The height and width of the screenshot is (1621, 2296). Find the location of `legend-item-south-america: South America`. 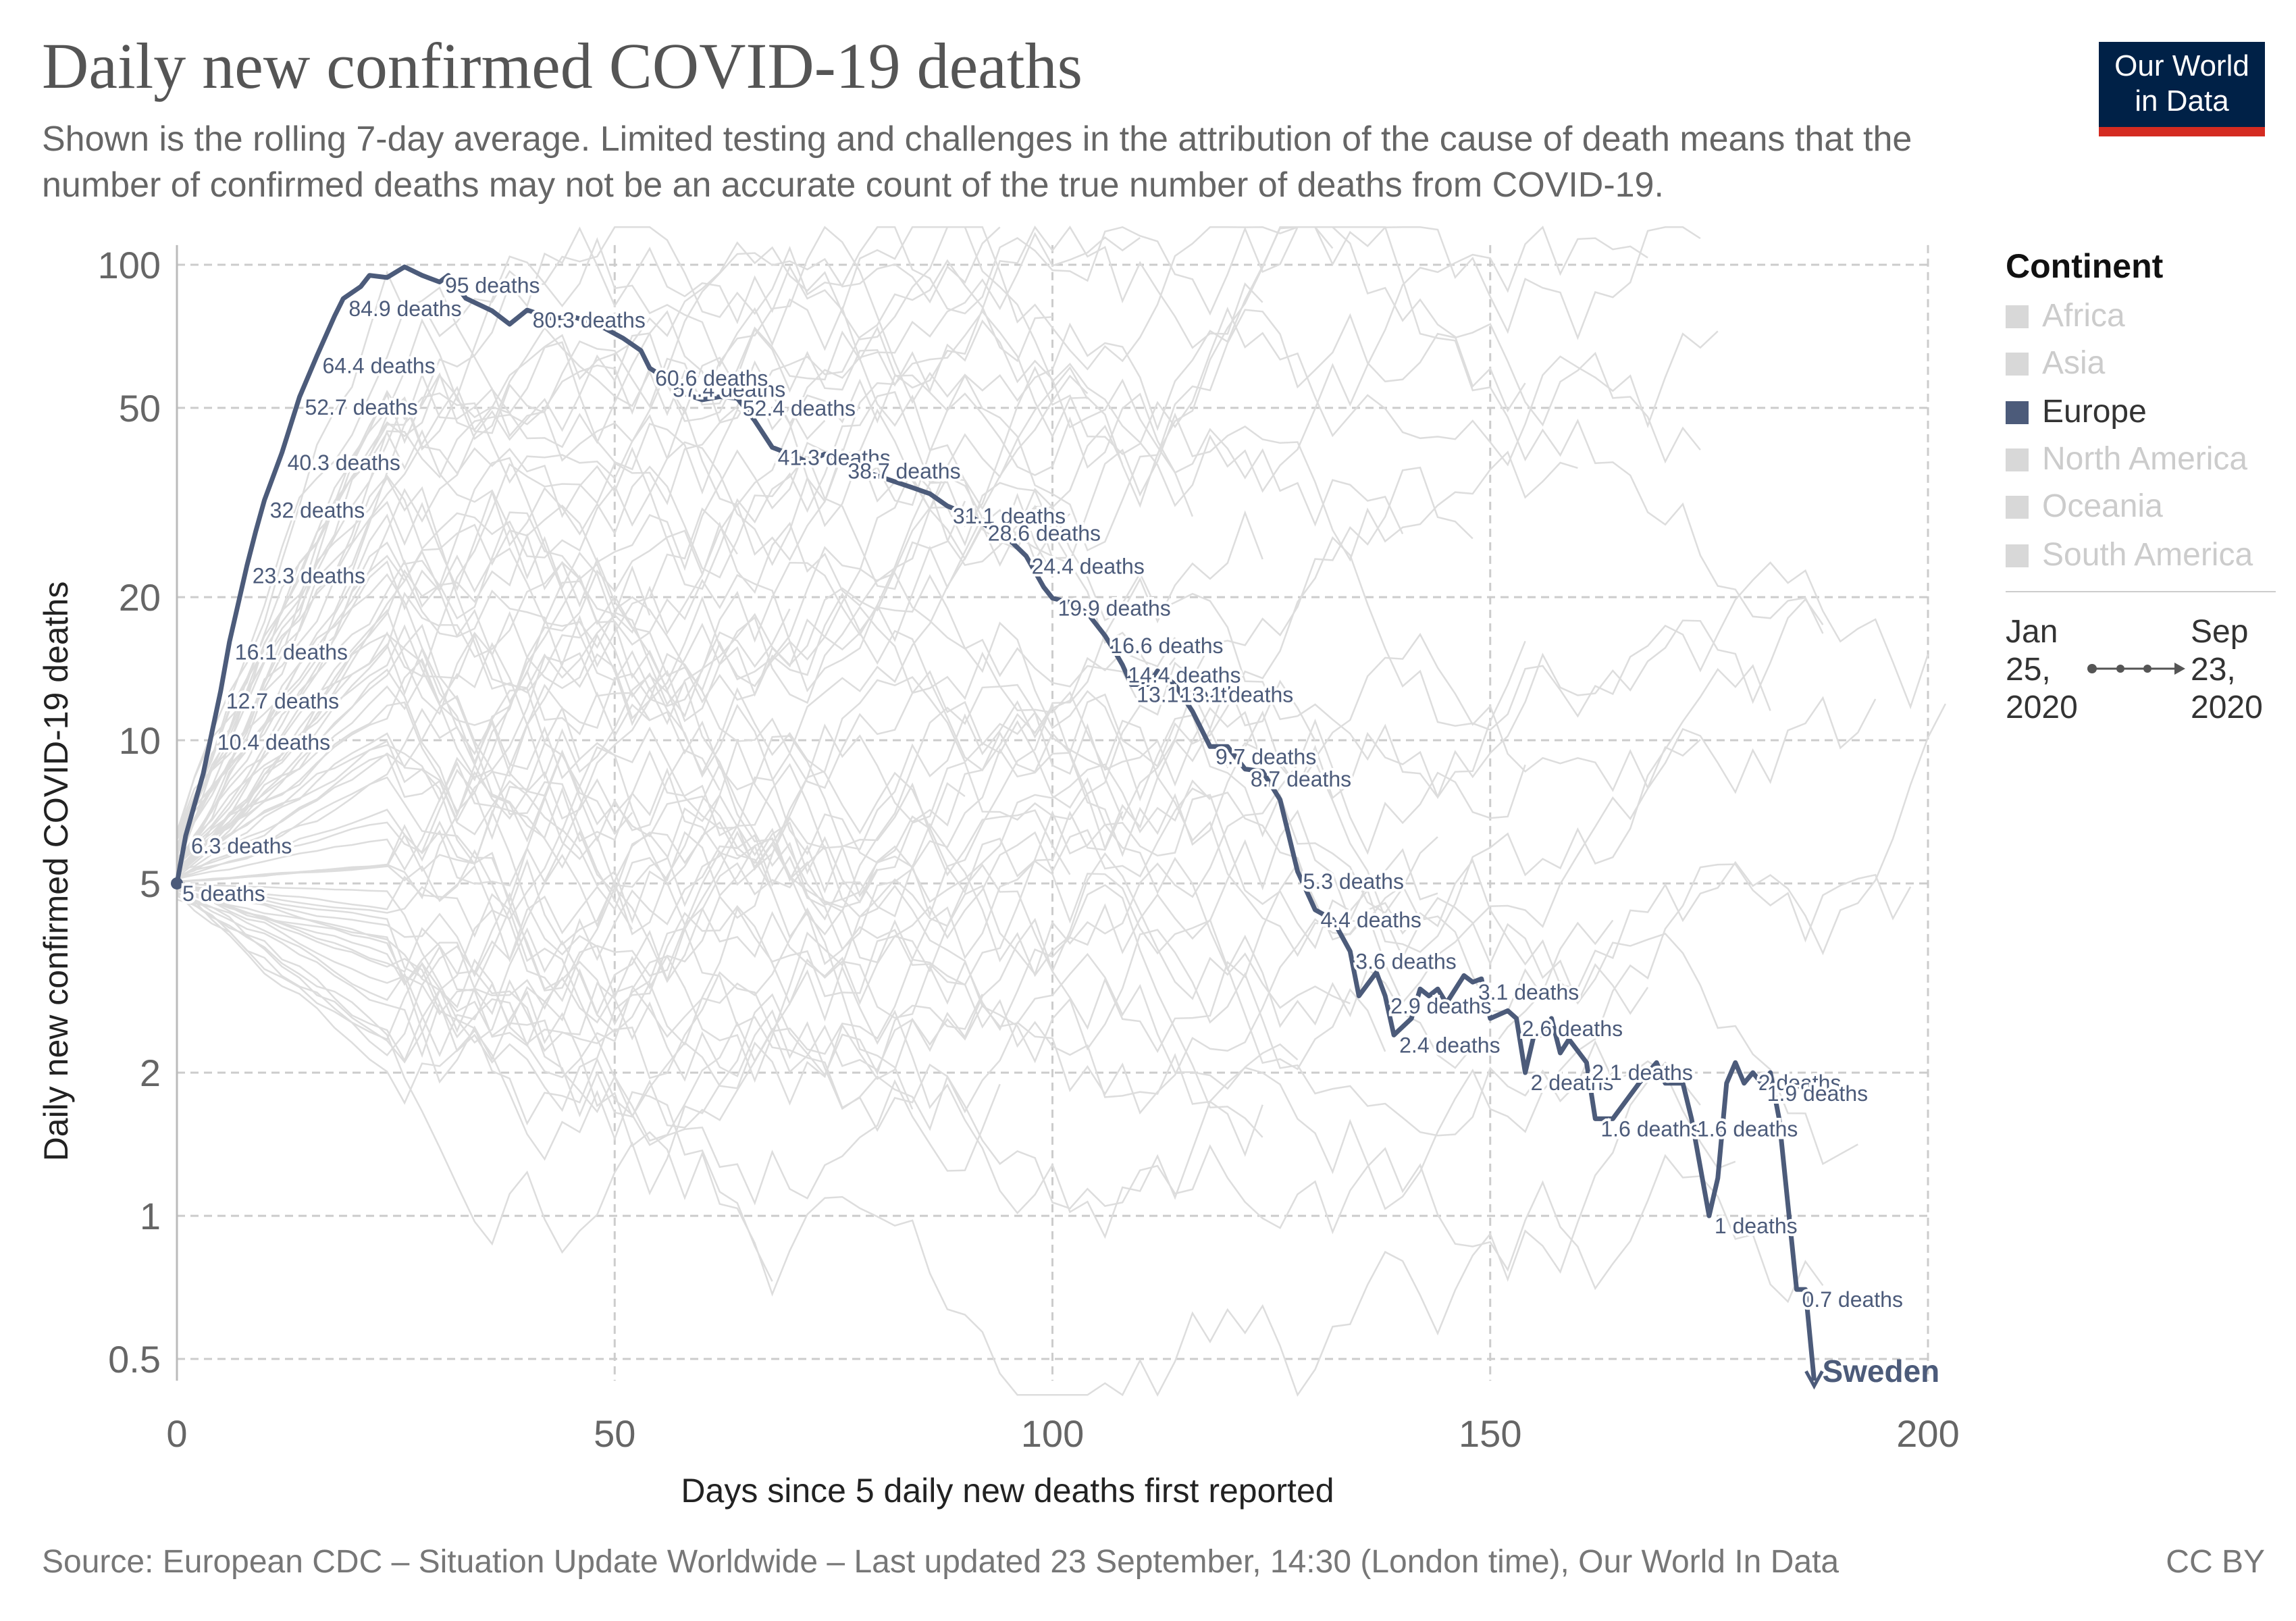

legend-item-south-america: South America is located at coordinates (2129, 554).